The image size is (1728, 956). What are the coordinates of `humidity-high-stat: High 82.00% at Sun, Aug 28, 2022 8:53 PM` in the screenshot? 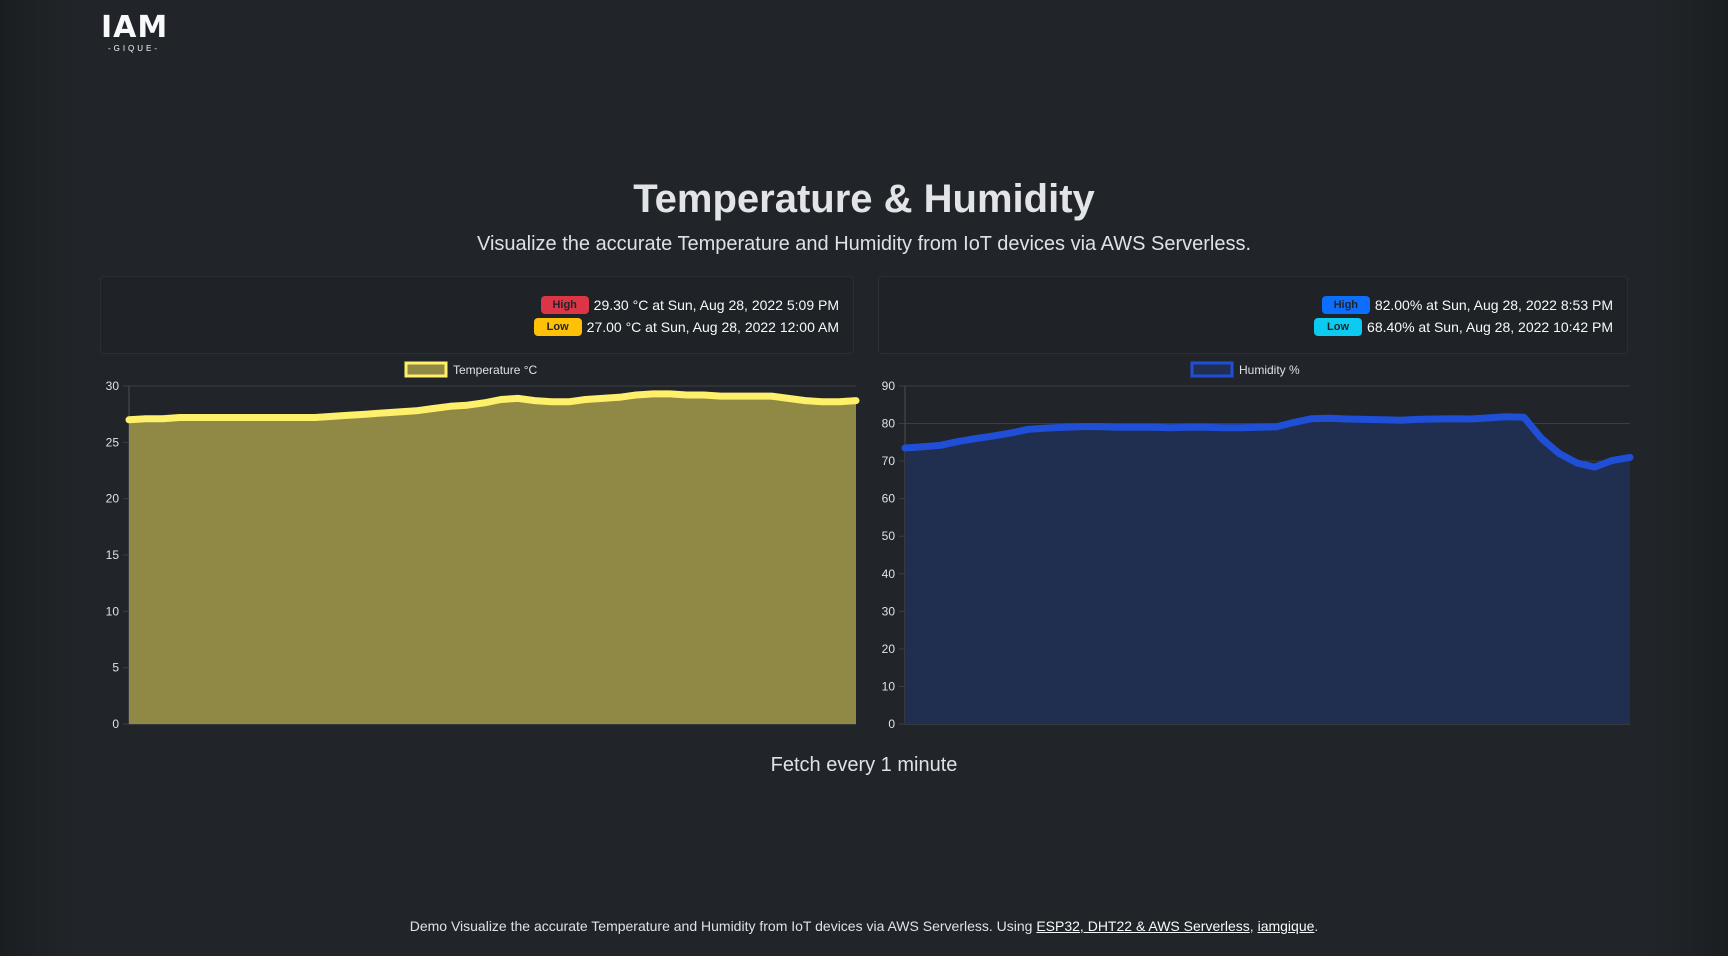 It's located at (1467, 305).